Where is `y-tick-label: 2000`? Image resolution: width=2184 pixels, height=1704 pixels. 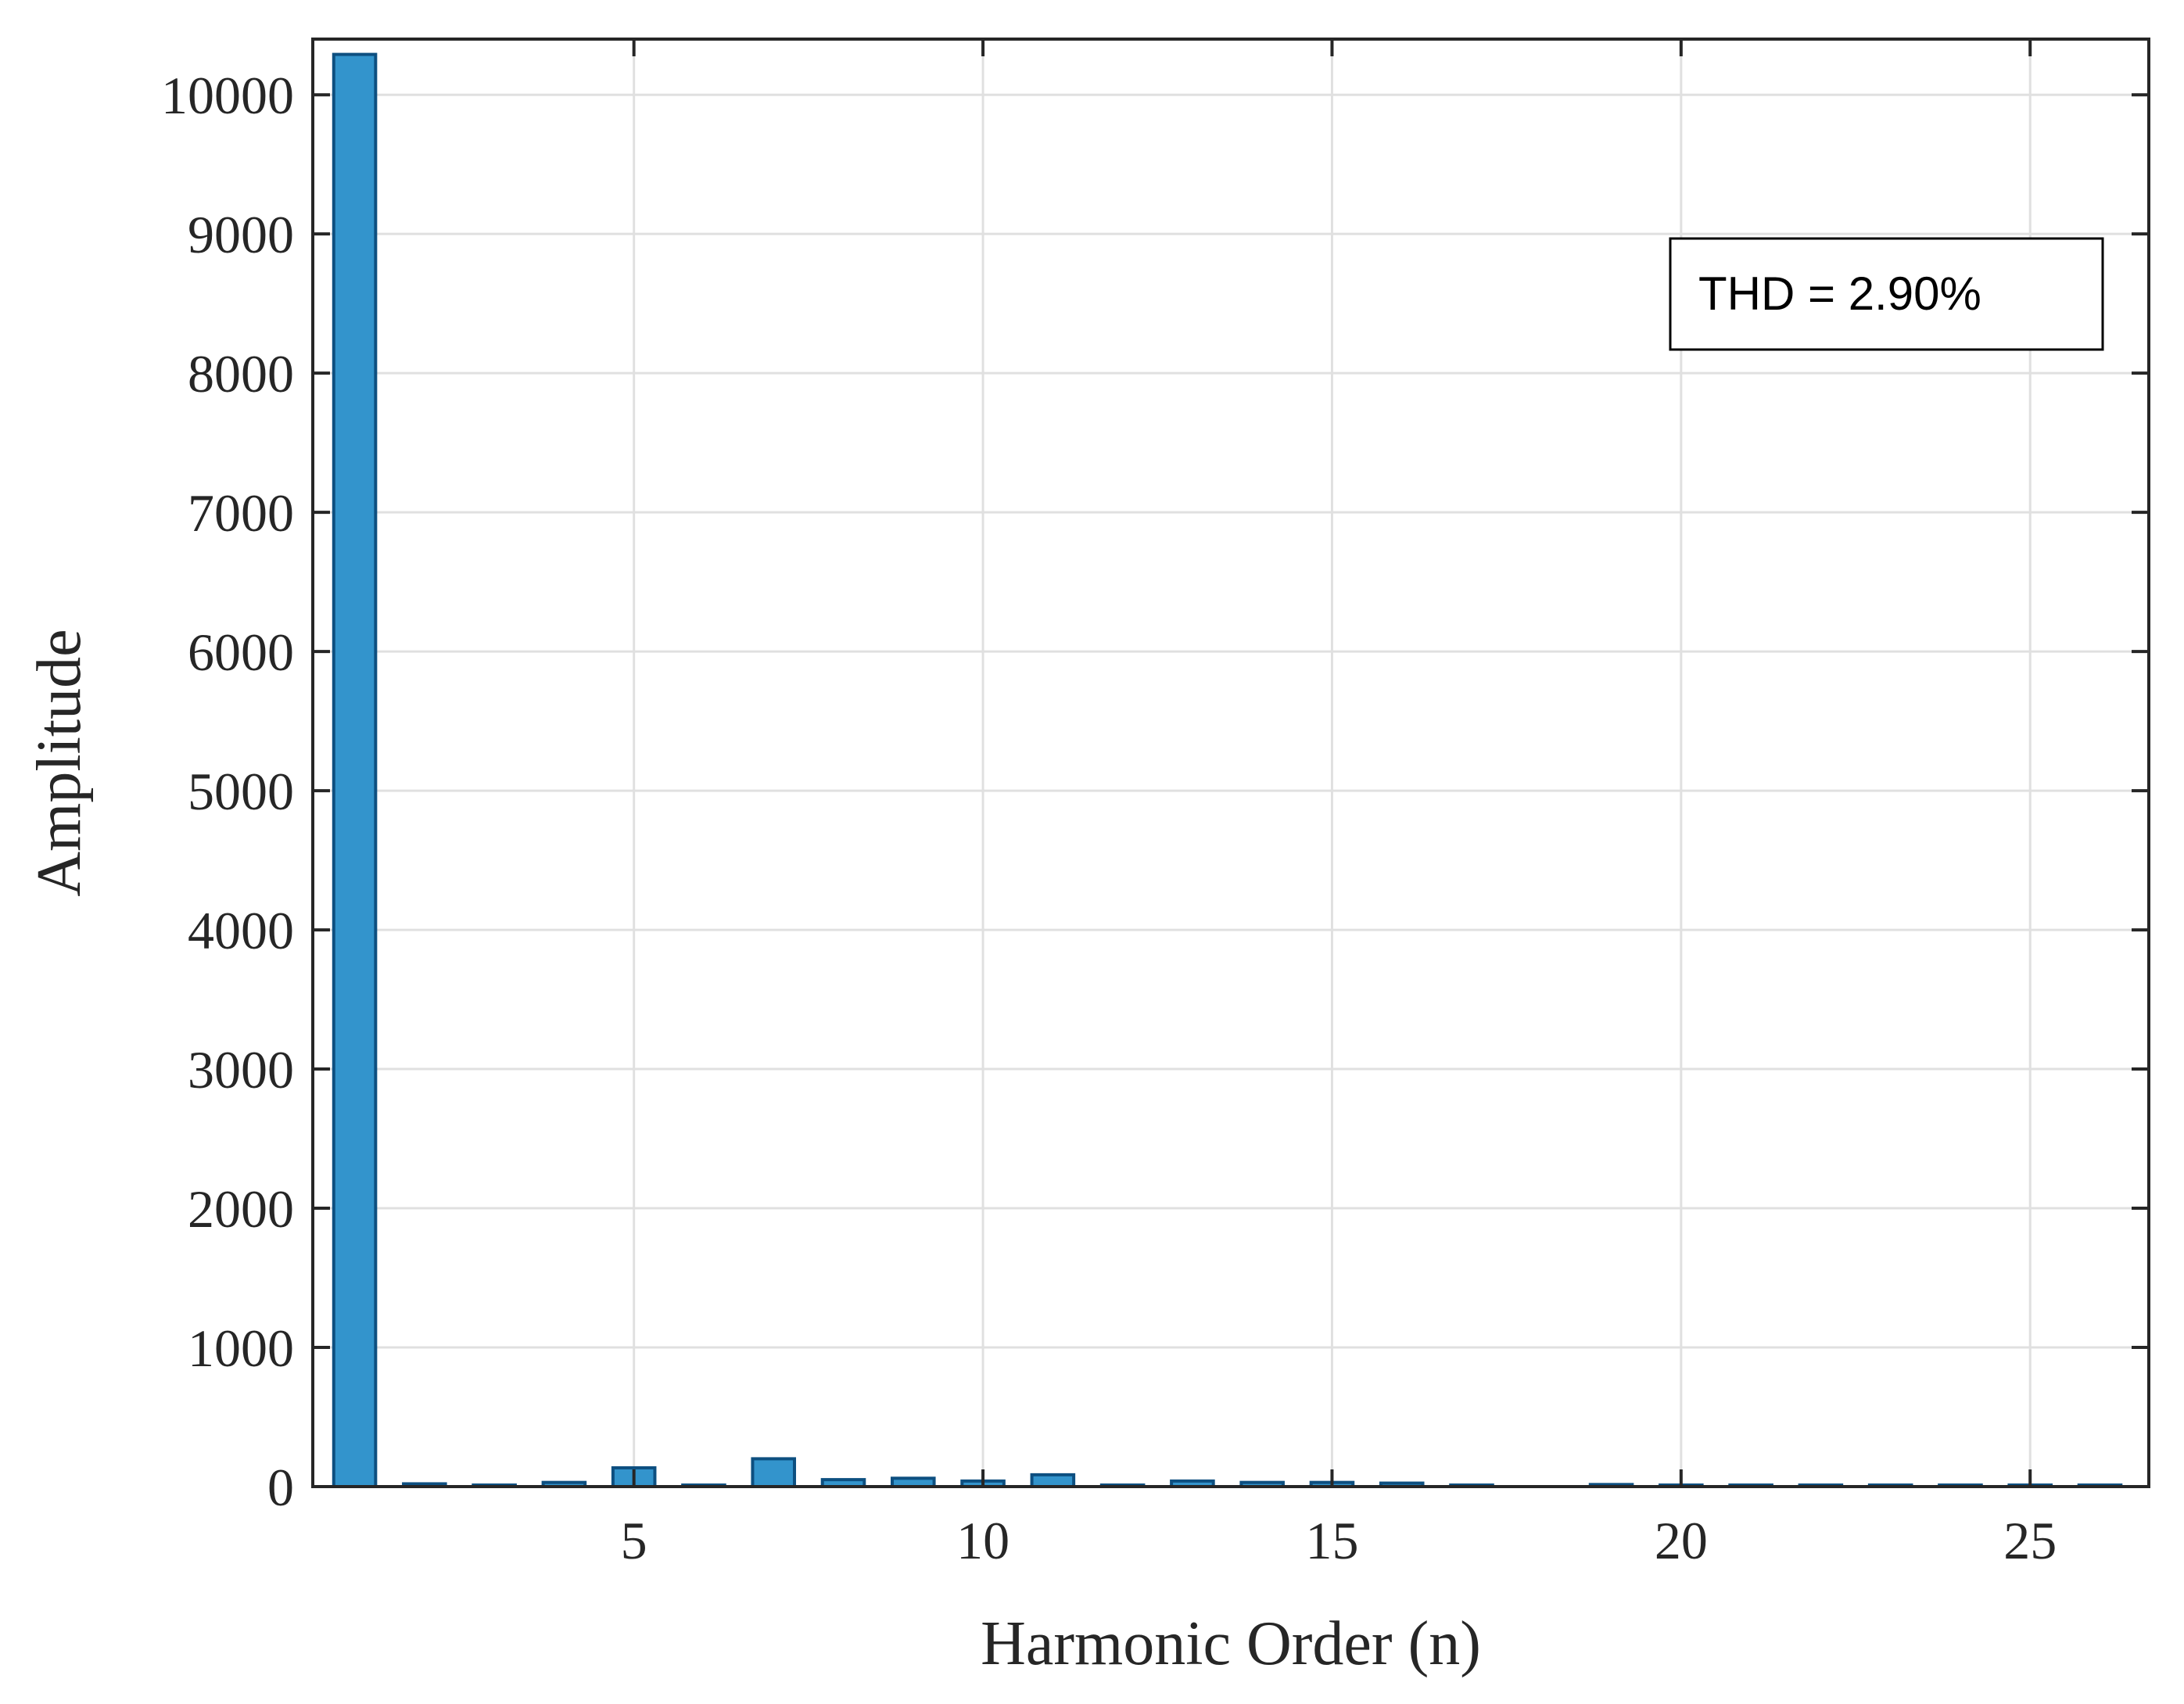 y-tick-label: 2000 is located at coordinates (241, 1209).